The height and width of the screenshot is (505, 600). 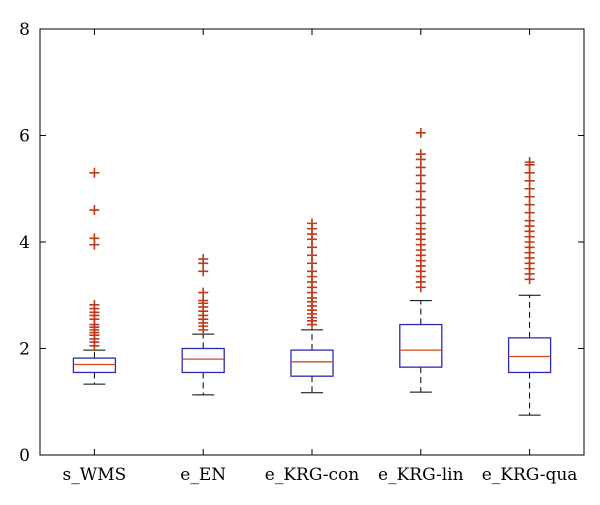 I want to click on x-tick-label: s_WMS, so click(x=95, y=475).